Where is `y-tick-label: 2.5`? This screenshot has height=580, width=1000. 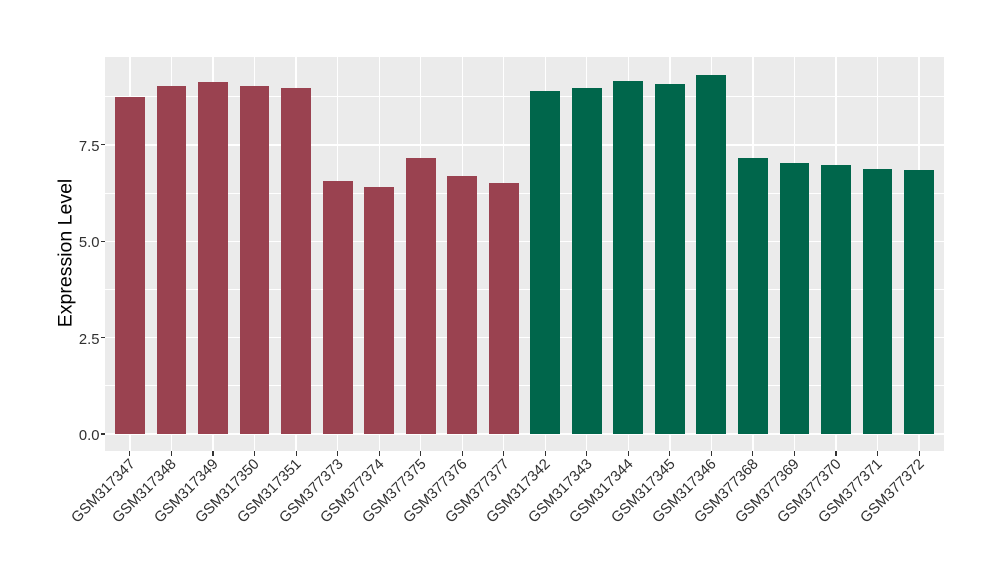
y-tick-label: 2.5 is located at coordinates (89, 339).